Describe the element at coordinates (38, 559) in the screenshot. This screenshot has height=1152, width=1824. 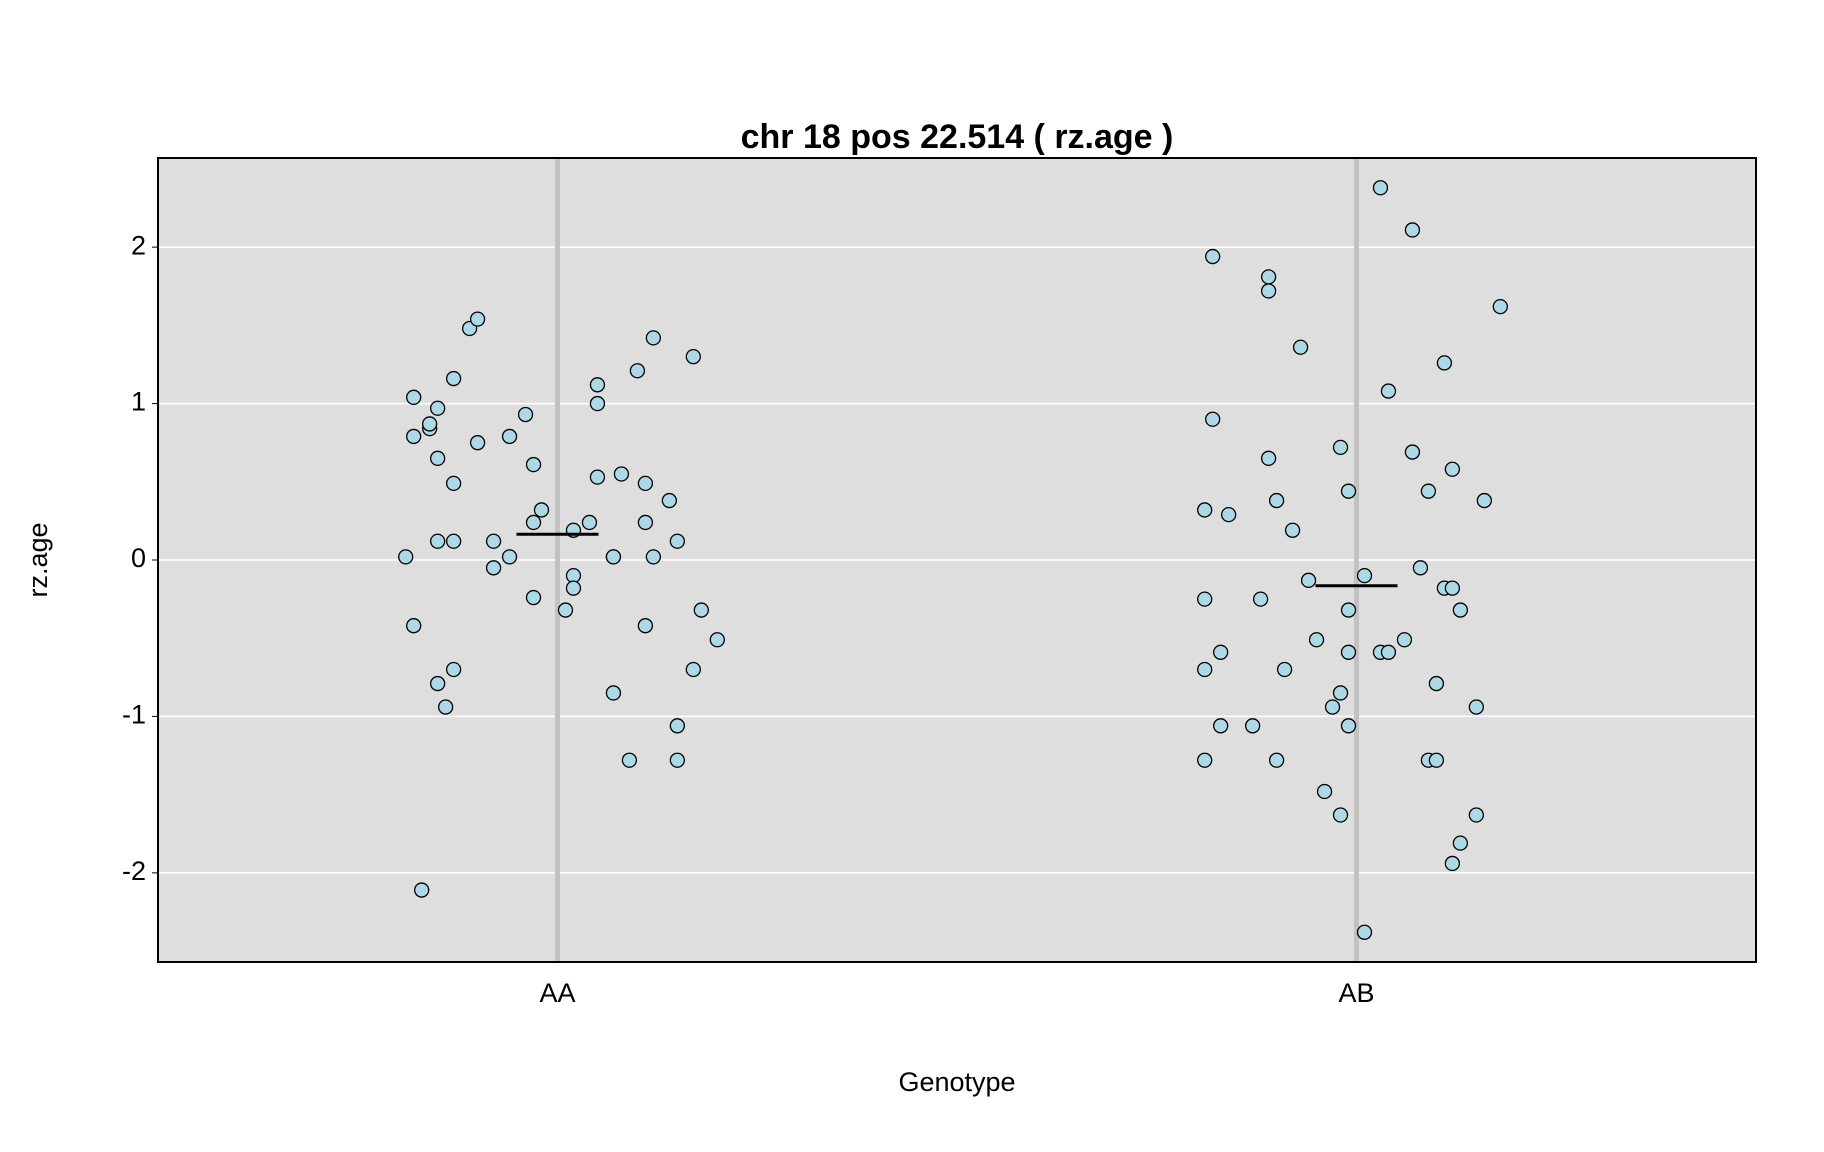
I see `y-axis-label: rz.age` at that location.